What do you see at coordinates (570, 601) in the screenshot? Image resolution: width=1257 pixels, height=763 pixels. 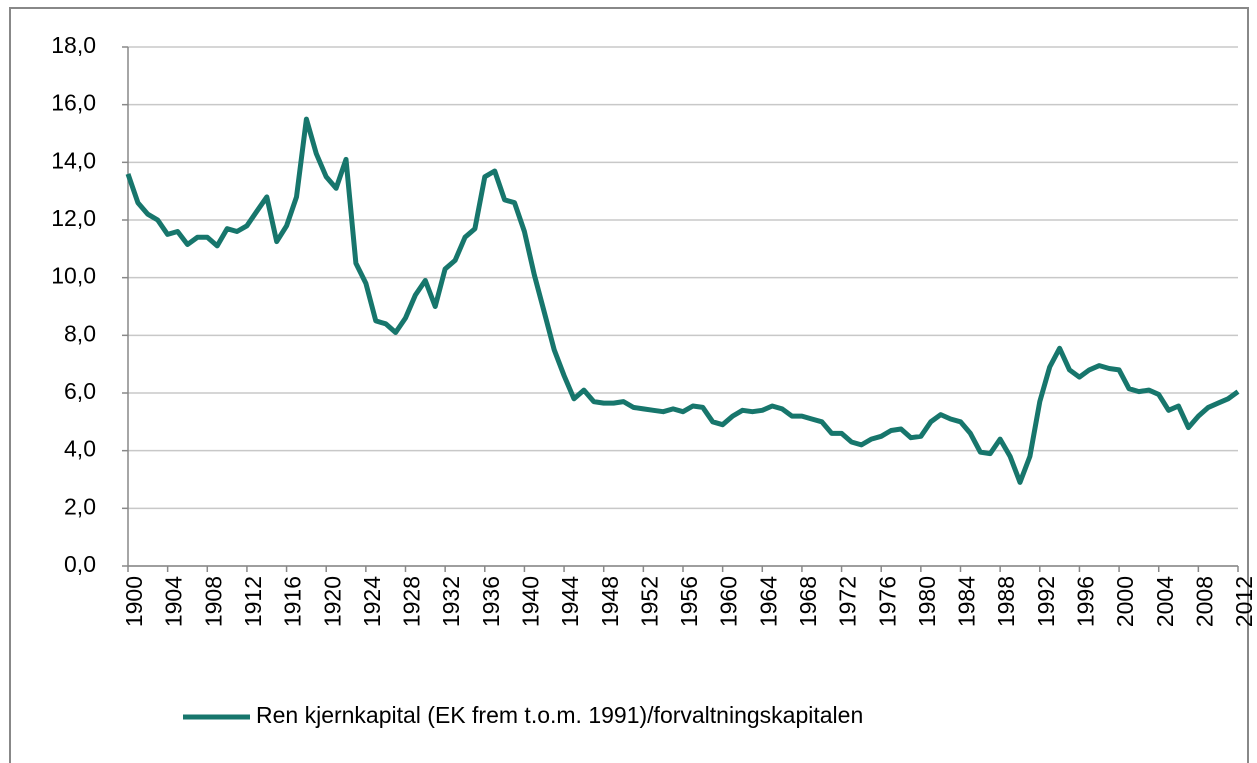 I see `x-tick-label: 1944` at bounding box center [570, 601].